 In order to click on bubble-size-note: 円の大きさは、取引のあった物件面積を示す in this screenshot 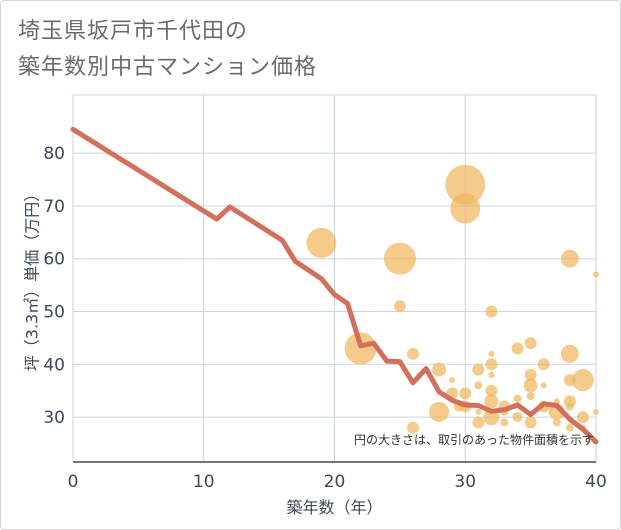, I will do `click(474, 439)`.